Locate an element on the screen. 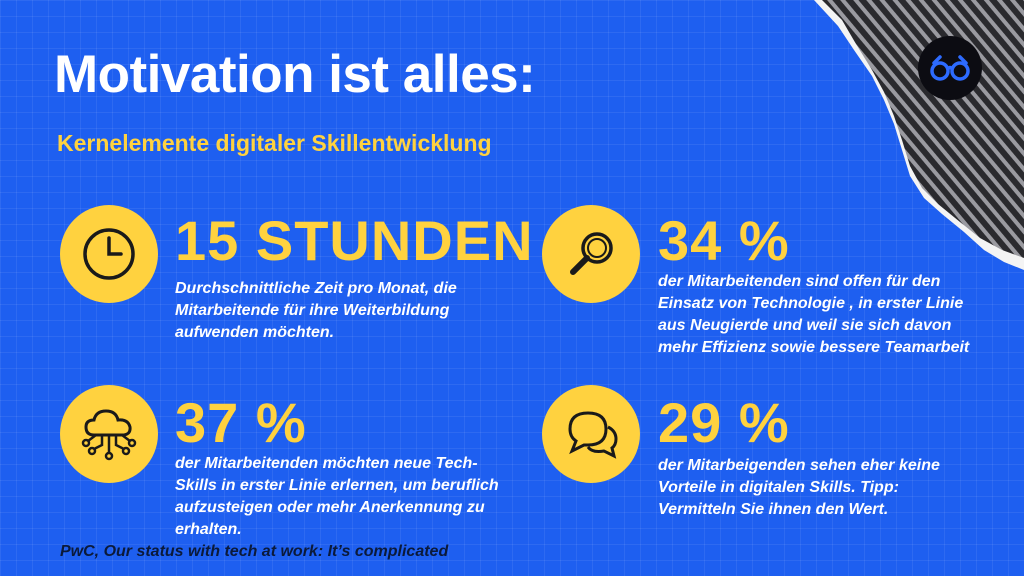 The width and height of the screenshot is (1024, 576). page-subtitle: Kernelemente digitaler Skillentwicklung is located at coordinates (274, 143).